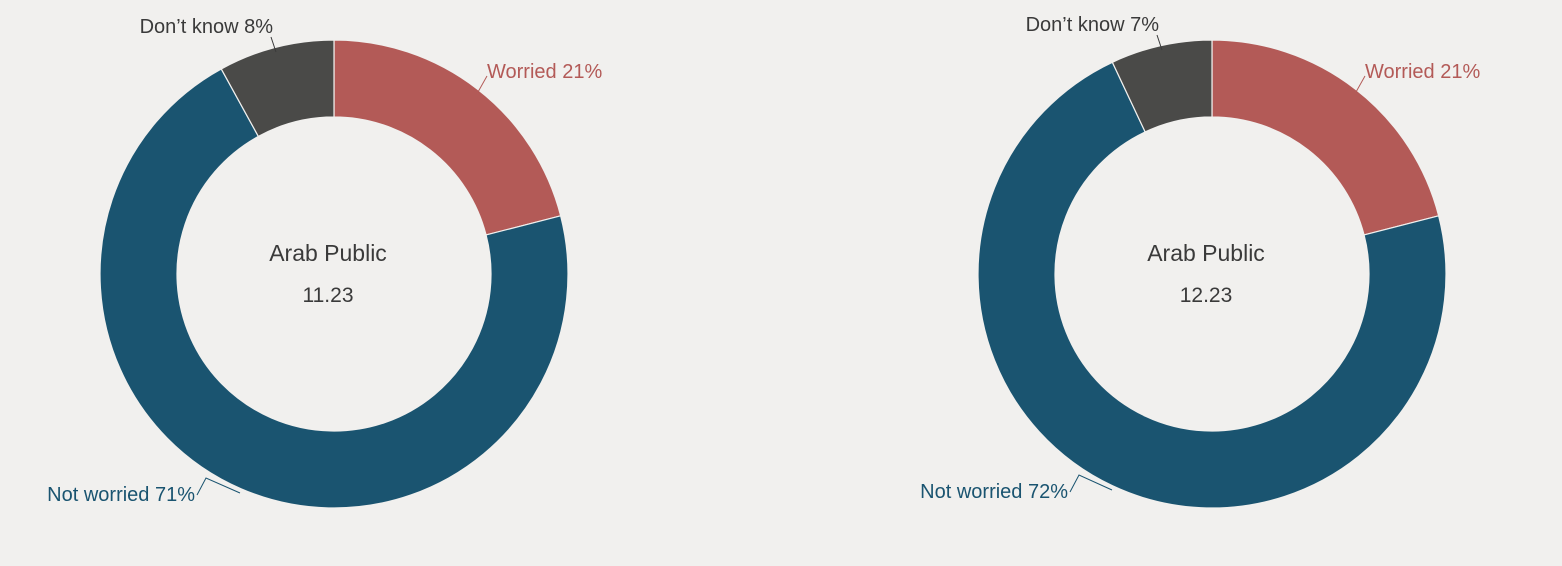 The height and width of the screenshot is (566, 1562). Describe the element at coordinates (994, 492) in the screenshot. I see `slice-label-not-worried: Not worried 72%` at that location.